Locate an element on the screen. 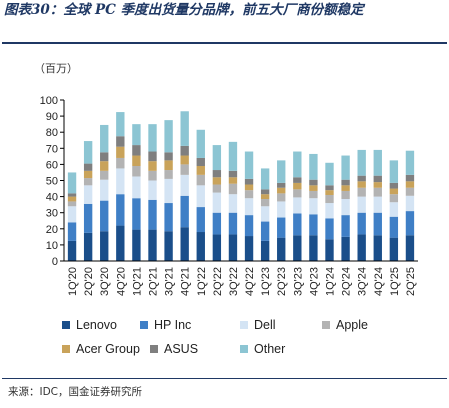  title-divider is located at coordinates (224, 43).